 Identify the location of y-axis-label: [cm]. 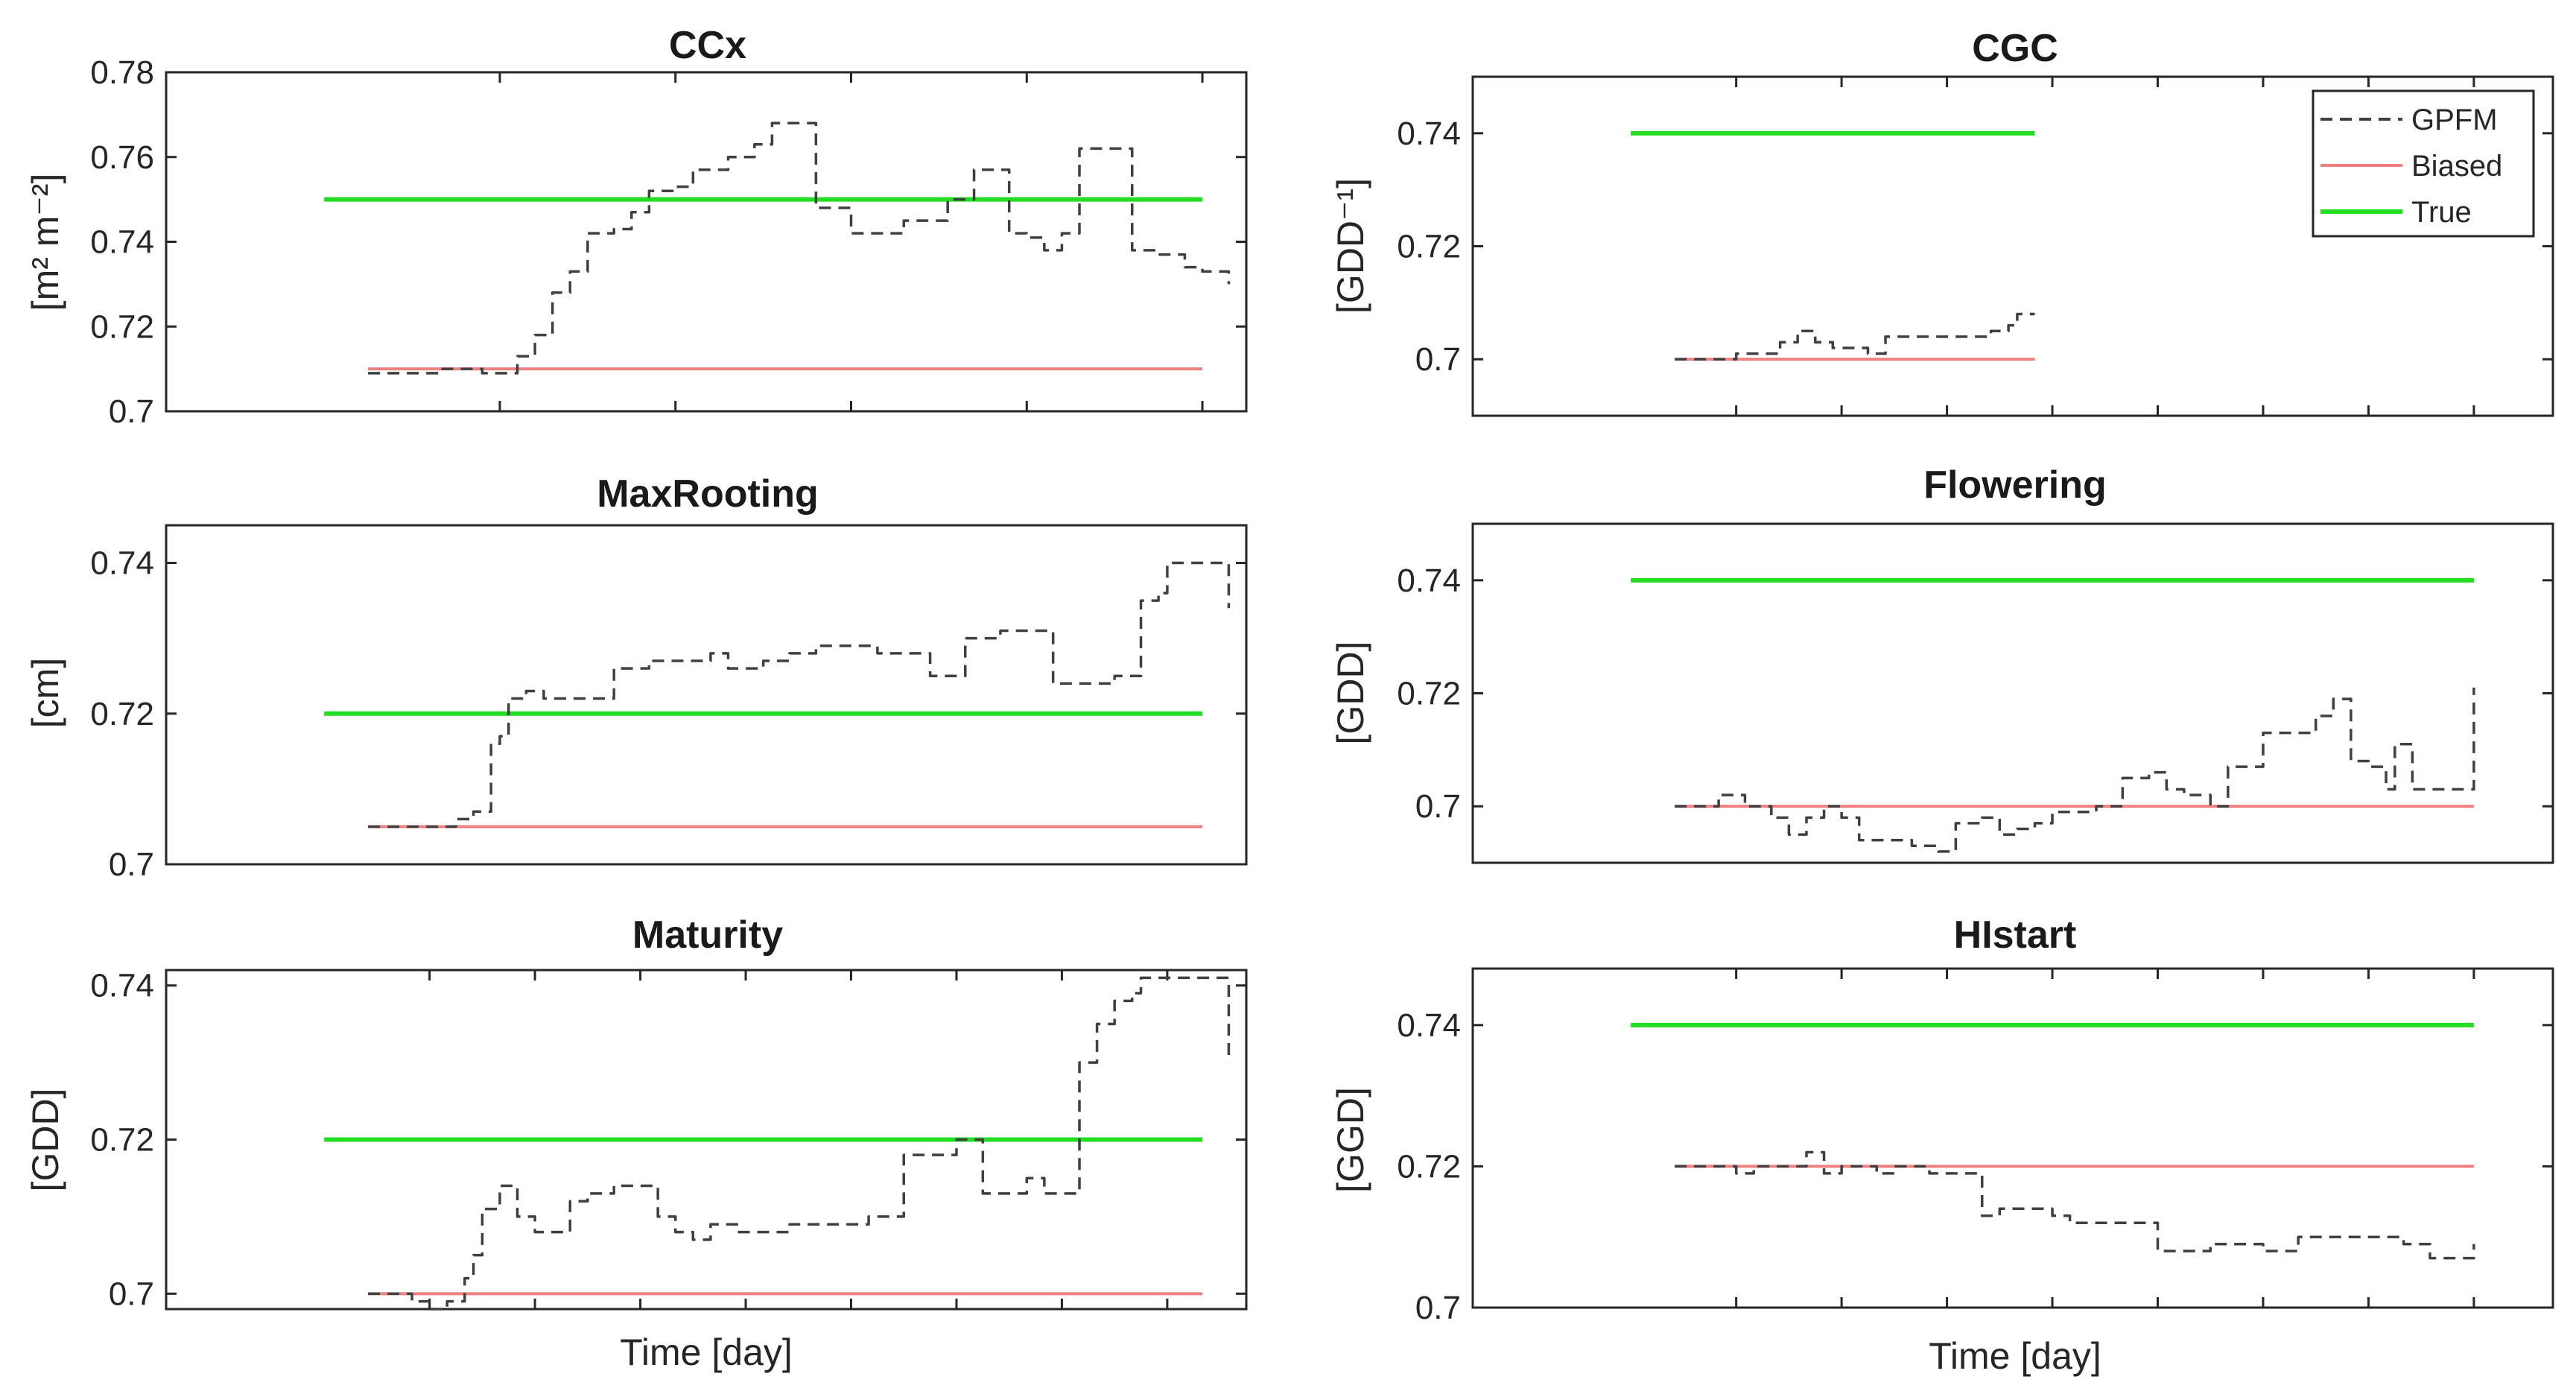
(46, 693).